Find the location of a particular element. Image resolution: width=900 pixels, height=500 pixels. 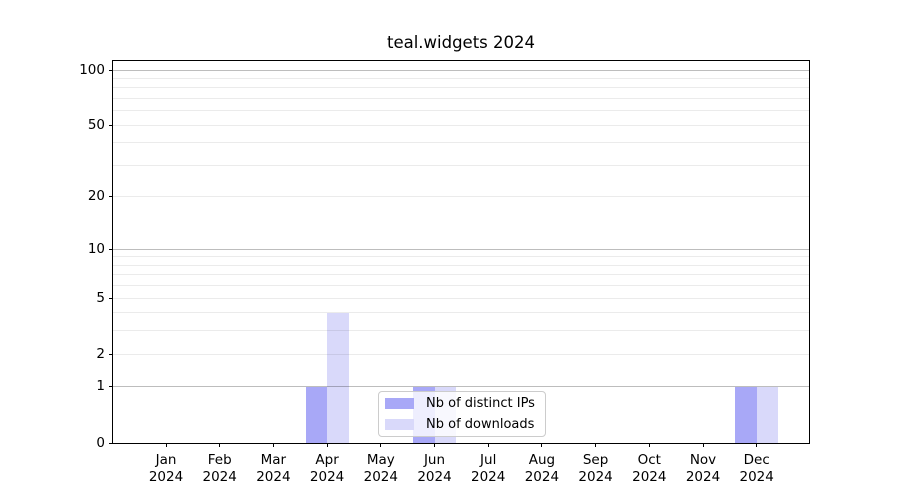

y-tick-label: 5 is located at coordinates (100, 297).